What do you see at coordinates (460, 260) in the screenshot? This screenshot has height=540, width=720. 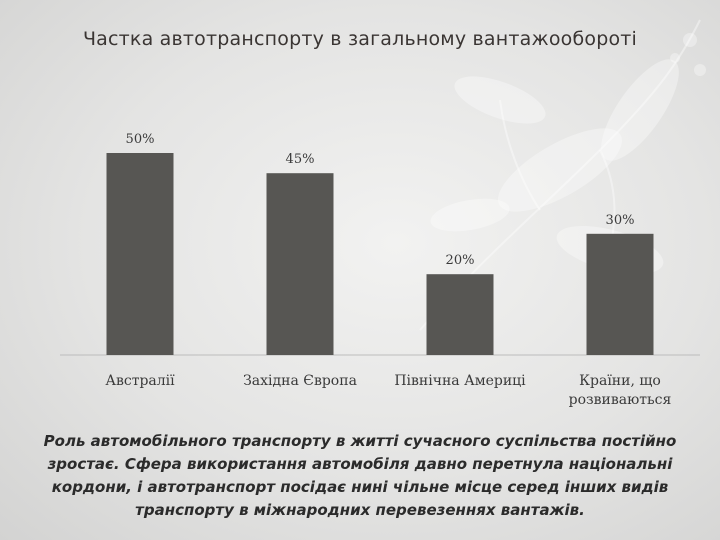 I see `data-label-3: 20%` at bounding box center [460, 260].